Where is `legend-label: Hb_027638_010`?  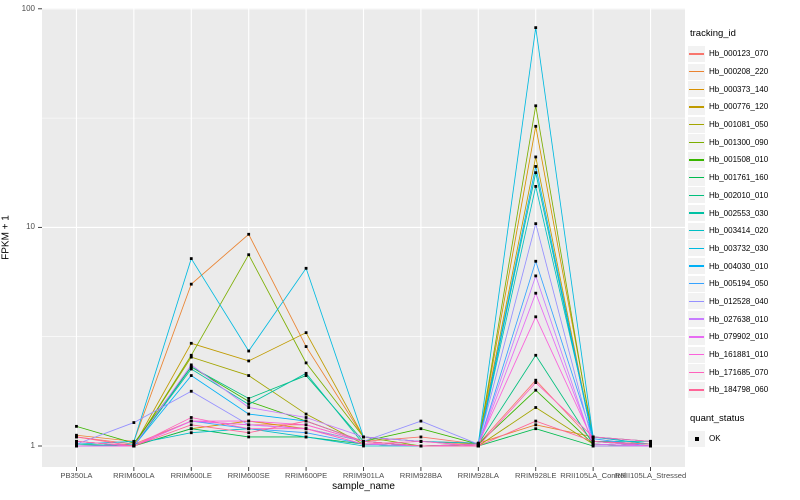 legend-label: Hb_027638_010 is located at coordinates (739, 319).